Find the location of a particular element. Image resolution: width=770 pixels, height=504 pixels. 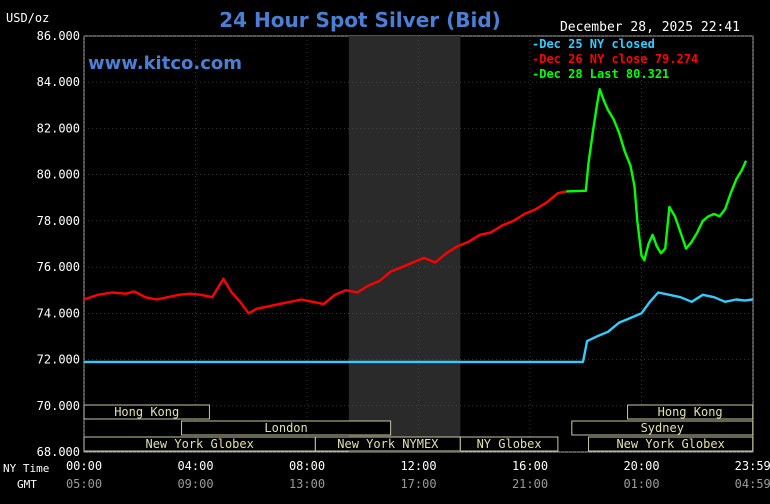

x-tick-label-gmt: 01:00 is located at coordinates (641, 484).